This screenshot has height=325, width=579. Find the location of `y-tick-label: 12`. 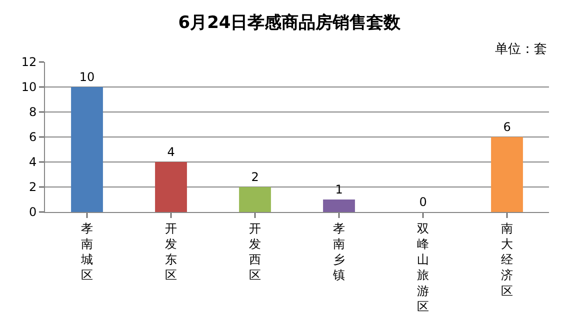

y-tick-label: 12 is located at coordinates (29, 62).